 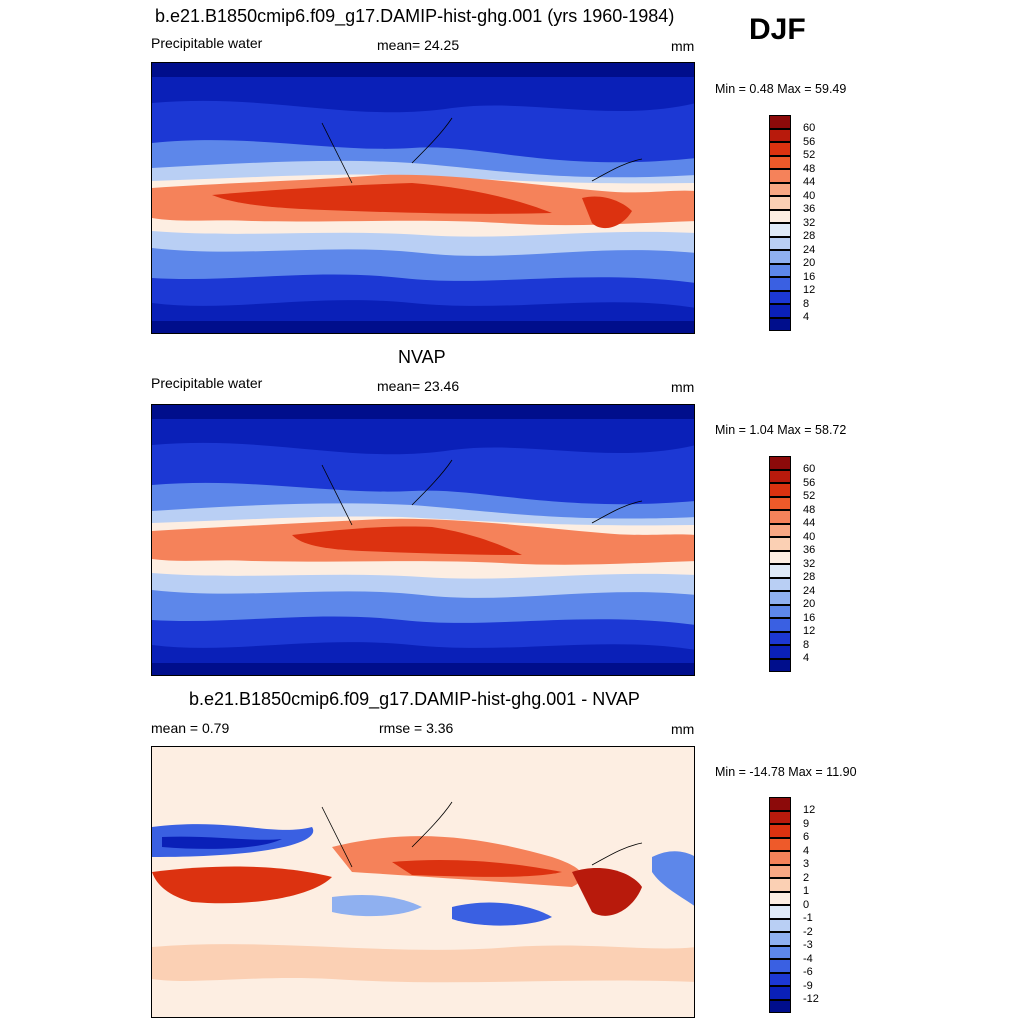 What do you see at coordinates (806, 904) in the screenshot?
I see `colorbar-tick-label: 0` at bounding box center [806, 904].